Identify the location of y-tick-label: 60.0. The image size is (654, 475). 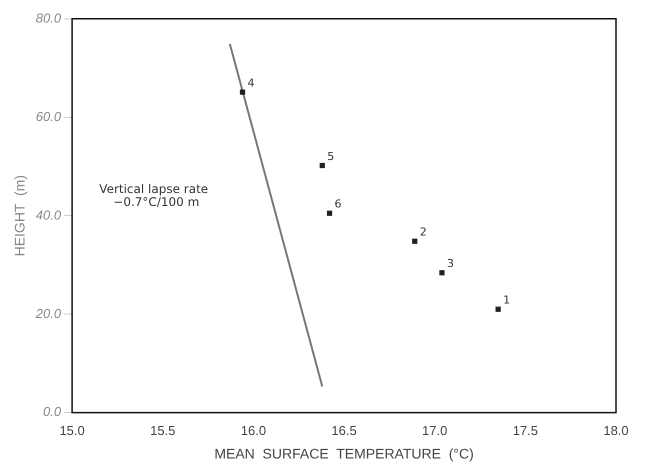
(49, 116).